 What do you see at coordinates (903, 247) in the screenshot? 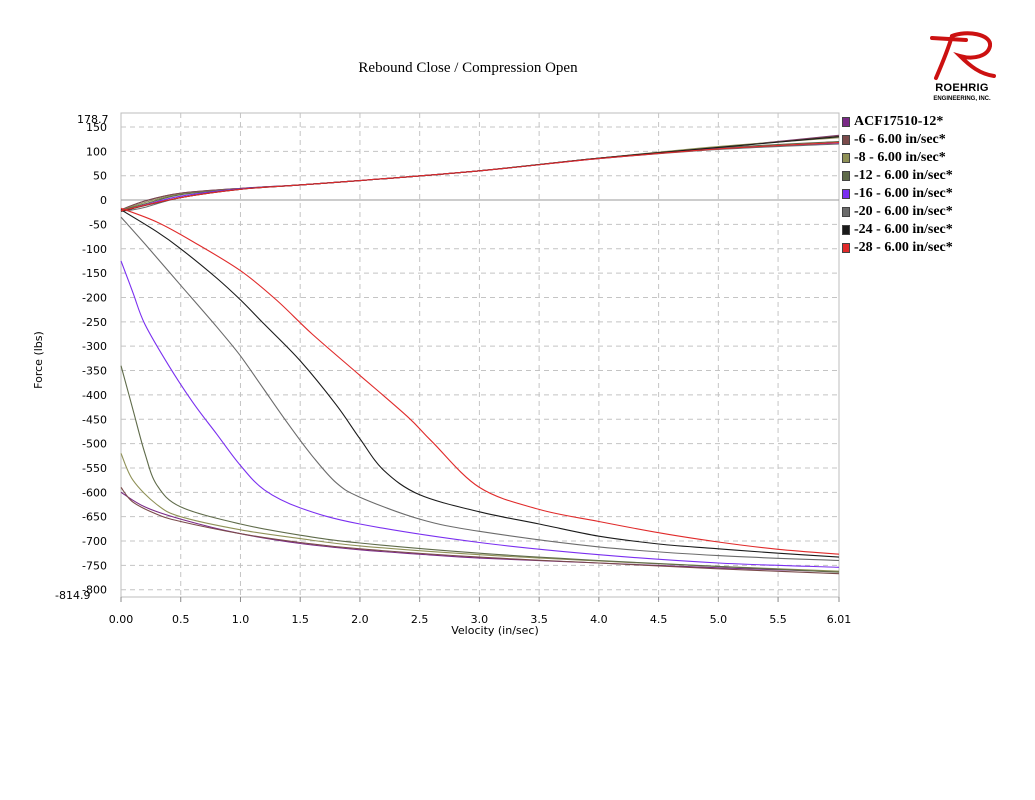
I see `legend-label: -28 - 6.00 in/sec*` at bounding box center [903, 247].